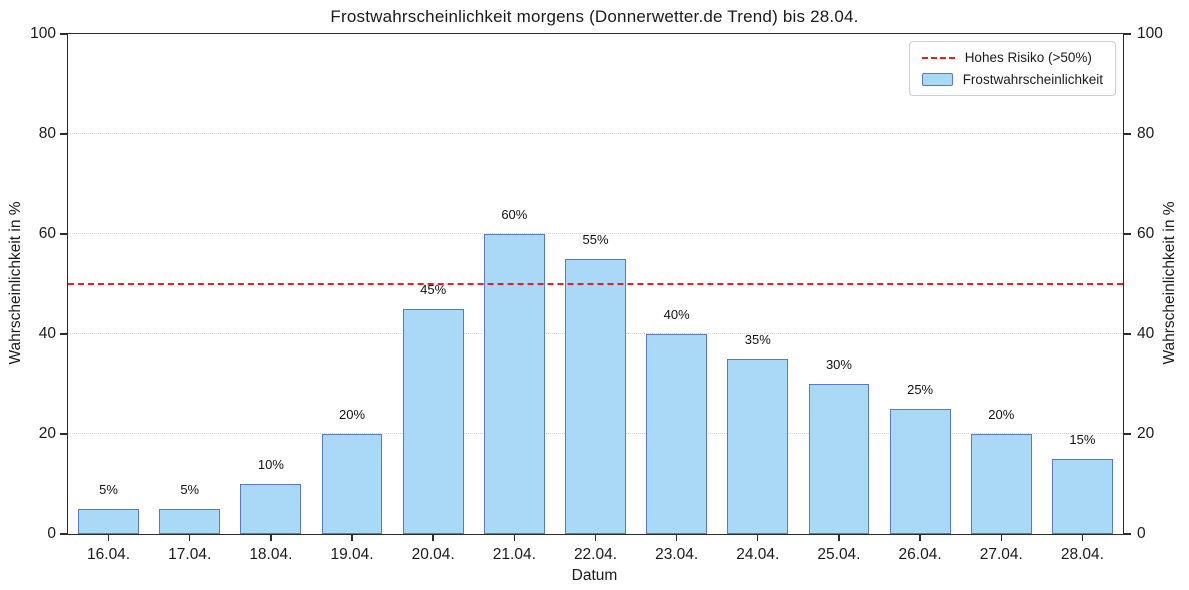 The image size is (1189, 590). Describe the element at coordinates (51, 533) in the screenshot. I see `y-tick-label-left: 0` at that location.